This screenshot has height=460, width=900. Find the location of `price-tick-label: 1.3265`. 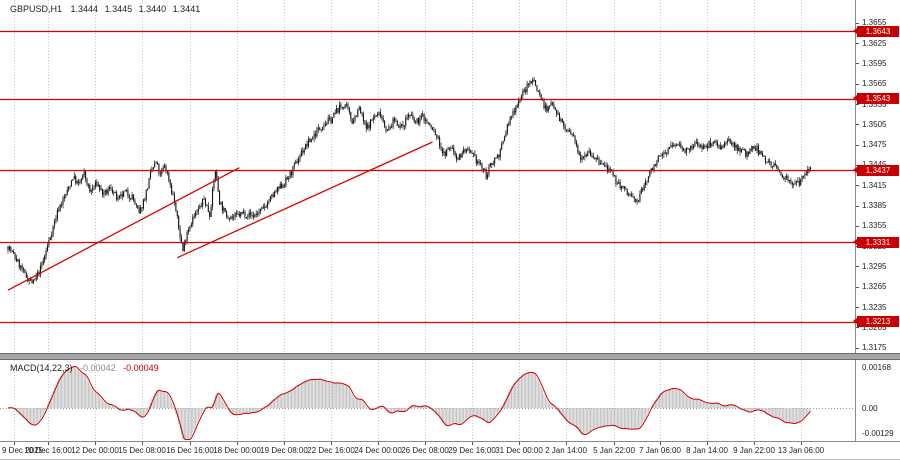

price-tick-label: 1.3265 is located at coordinates (874, 287).